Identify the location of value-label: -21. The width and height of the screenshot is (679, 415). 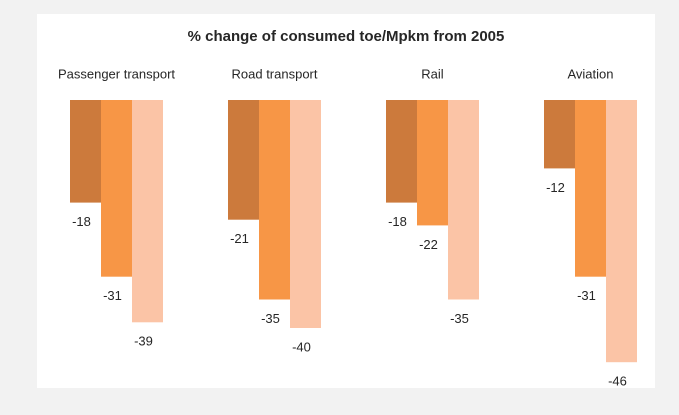
(239, 238).